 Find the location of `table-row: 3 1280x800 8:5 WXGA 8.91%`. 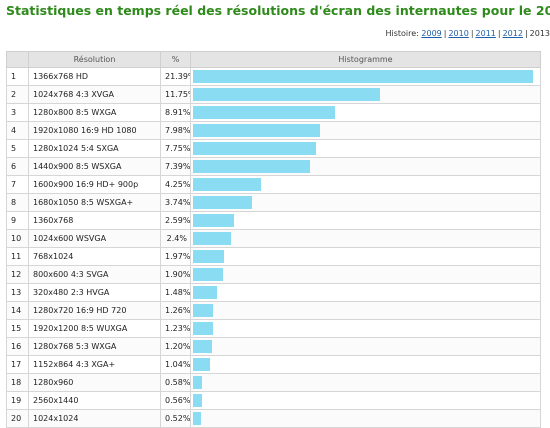

table-row: 3 1280x800 8:5 WXGA 8.91% is located at coordinates (273, 112).